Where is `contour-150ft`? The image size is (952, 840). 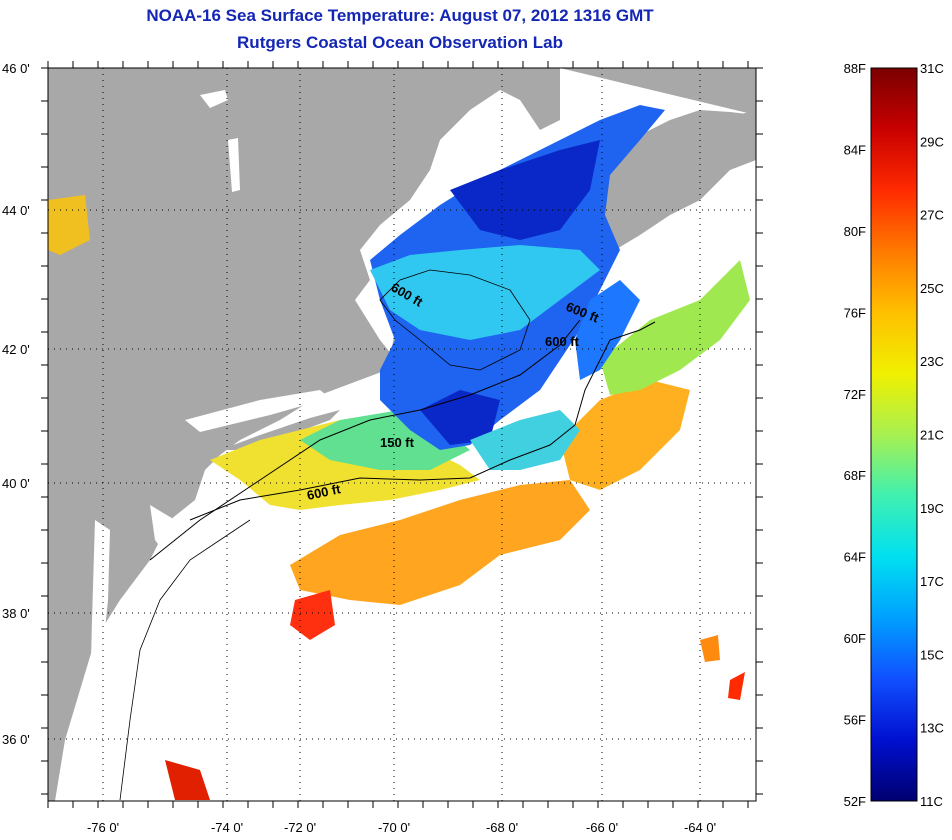 contour-150ft is located at coordinates (365, 440).